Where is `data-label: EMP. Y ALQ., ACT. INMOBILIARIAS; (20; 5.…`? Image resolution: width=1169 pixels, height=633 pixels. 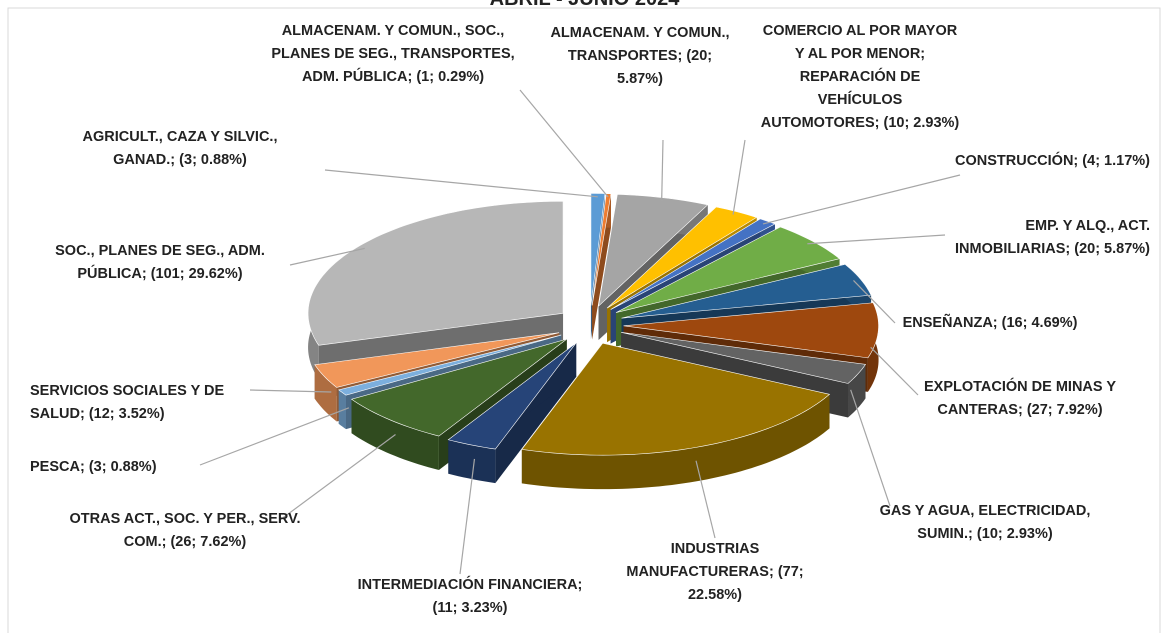
data-label: EMP. Y ALQ., ACT. INMOBILIARIAS; (20; 5.… is located at coordinates (1040, 238).